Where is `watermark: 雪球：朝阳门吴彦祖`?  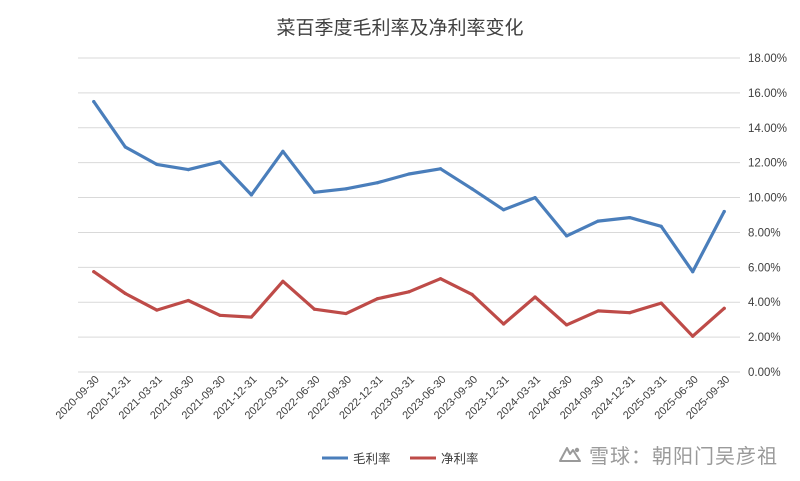
watermark: 雪球：朝阳门吴彦祖 is located at coordinates (667, 454).